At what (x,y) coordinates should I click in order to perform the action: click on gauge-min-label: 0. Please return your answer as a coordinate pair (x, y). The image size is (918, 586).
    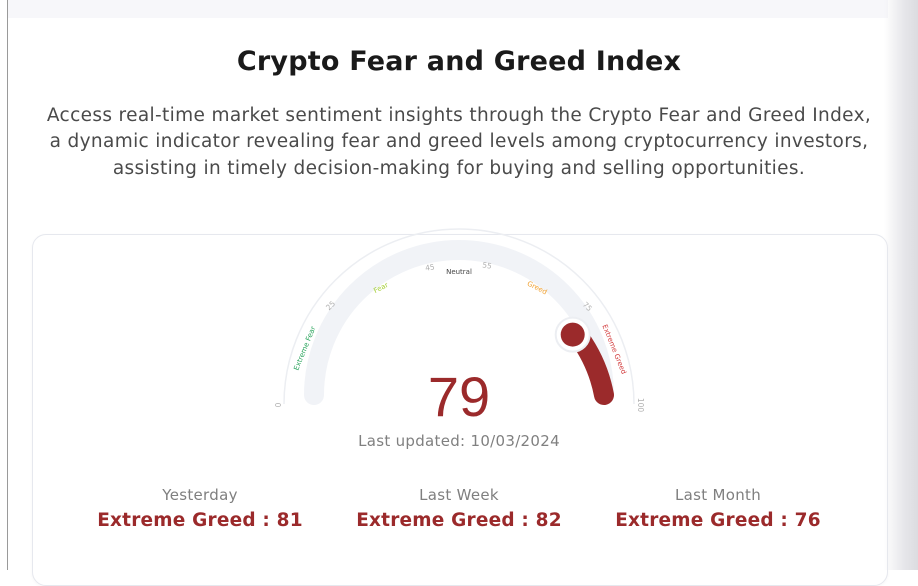
    Looking at the image, I should click on (278, 404).